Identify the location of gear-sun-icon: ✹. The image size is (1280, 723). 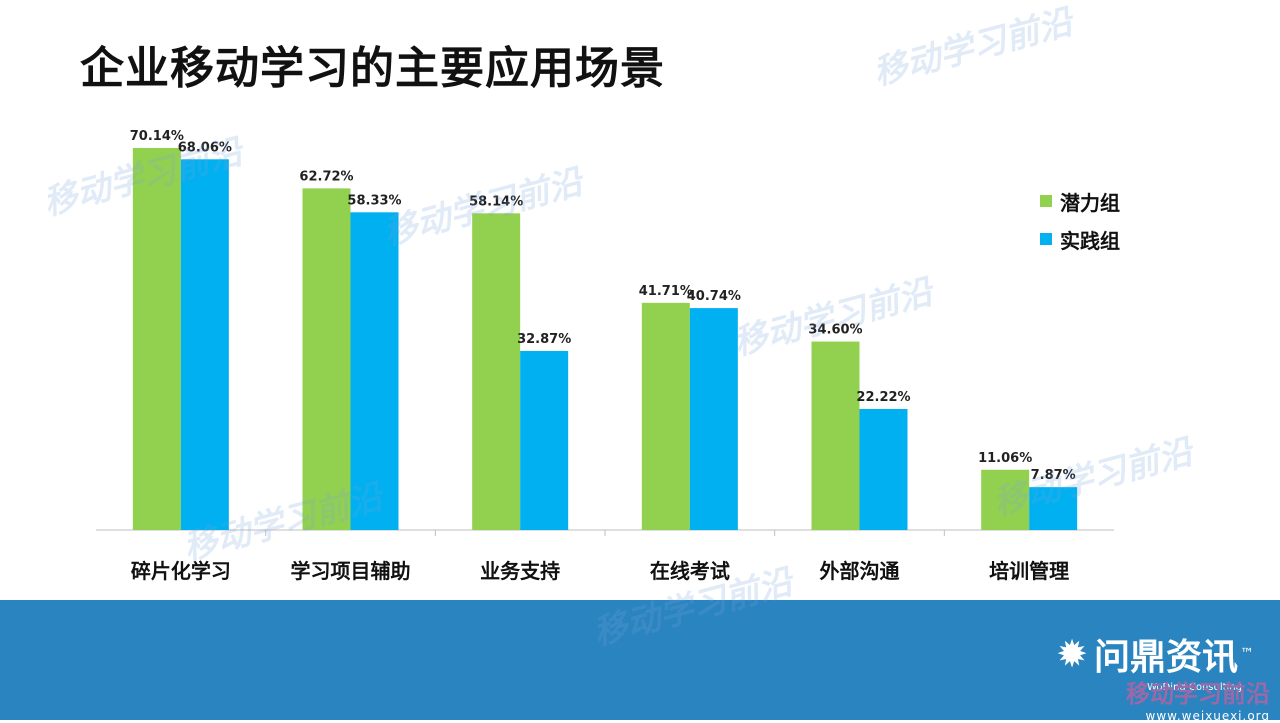
(1072, 654).